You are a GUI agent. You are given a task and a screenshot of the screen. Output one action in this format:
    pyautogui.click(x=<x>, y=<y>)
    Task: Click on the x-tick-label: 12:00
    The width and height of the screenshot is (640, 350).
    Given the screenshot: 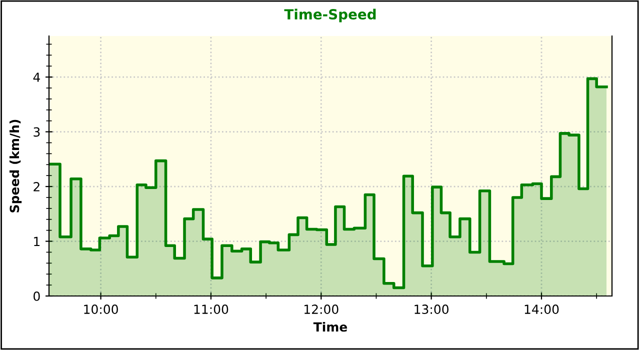 What is the action you would take?
    pyautogui.click(x=321, y=309)
    